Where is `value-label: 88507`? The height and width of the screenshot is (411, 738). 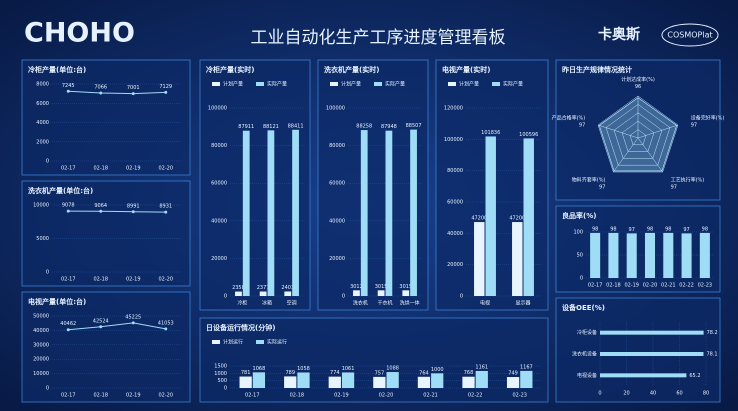 value-label: 88507 is located at coordinates (414, 126).